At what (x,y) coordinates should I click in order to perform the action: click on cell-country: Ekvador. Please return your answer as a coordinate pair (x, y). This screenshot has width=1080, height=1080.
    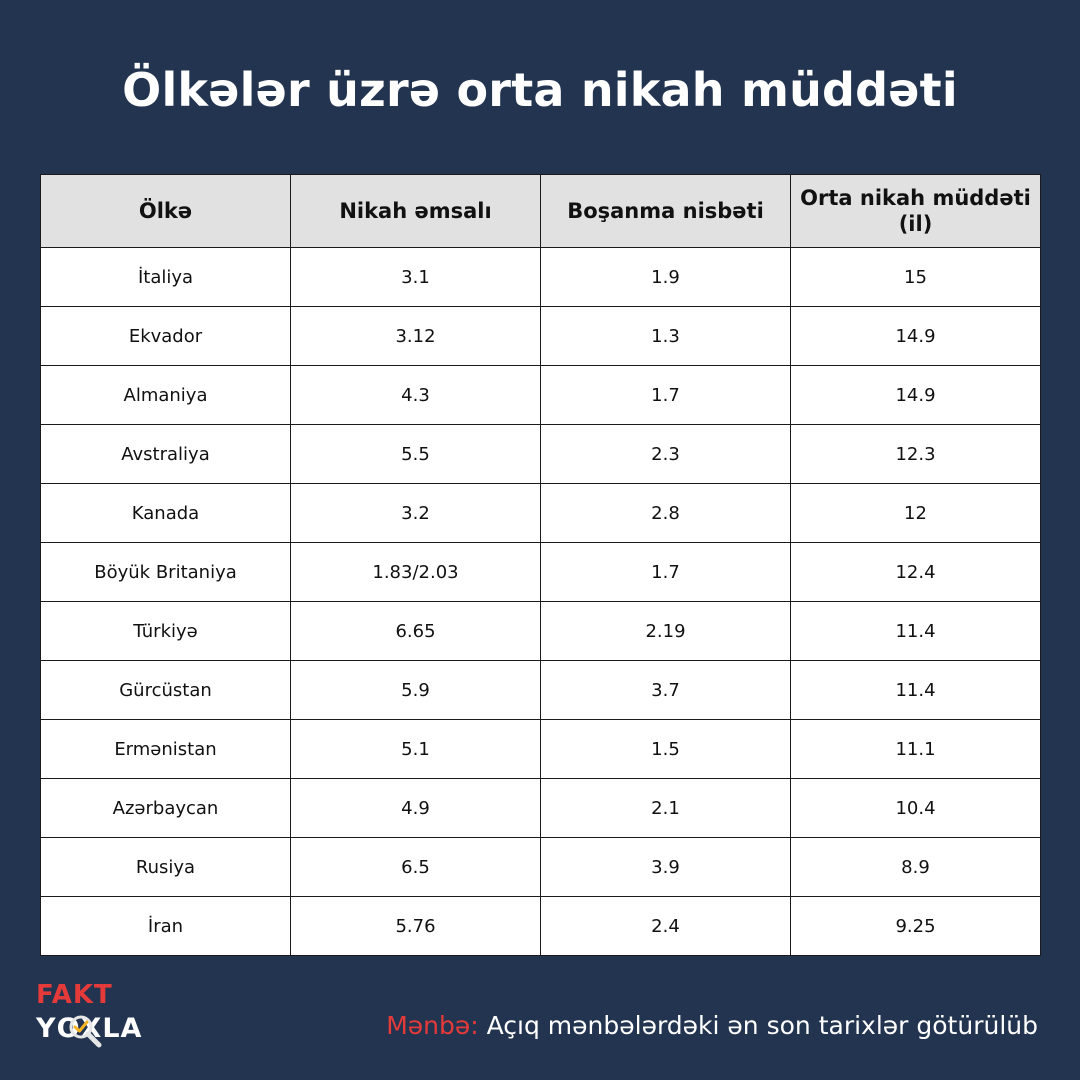
    Looking at the image, I should click on (165, 336).